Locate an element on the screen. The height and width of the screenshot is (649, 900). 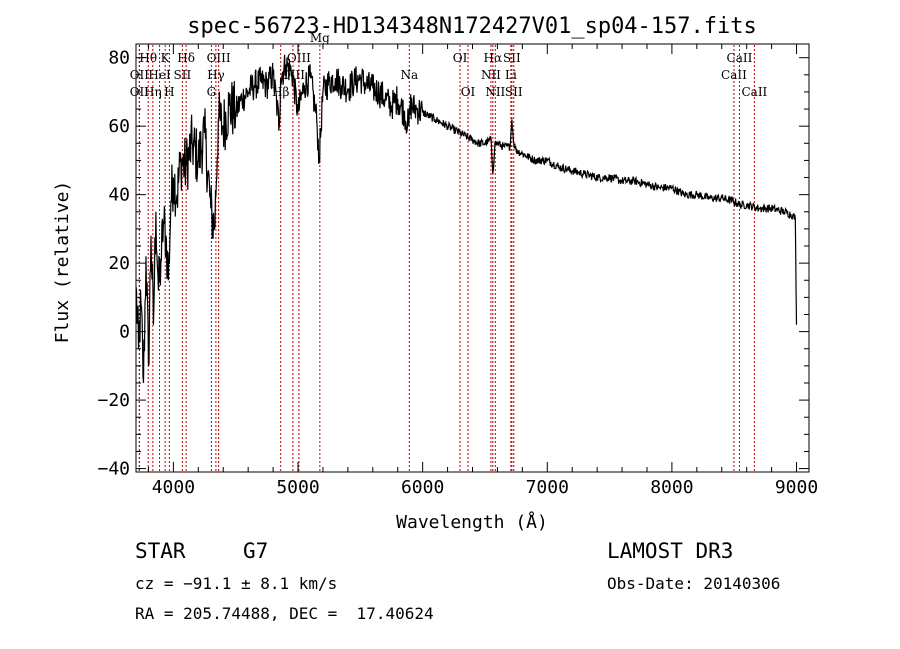
y-tick-label: 40 is located at coordinates (119, 195).